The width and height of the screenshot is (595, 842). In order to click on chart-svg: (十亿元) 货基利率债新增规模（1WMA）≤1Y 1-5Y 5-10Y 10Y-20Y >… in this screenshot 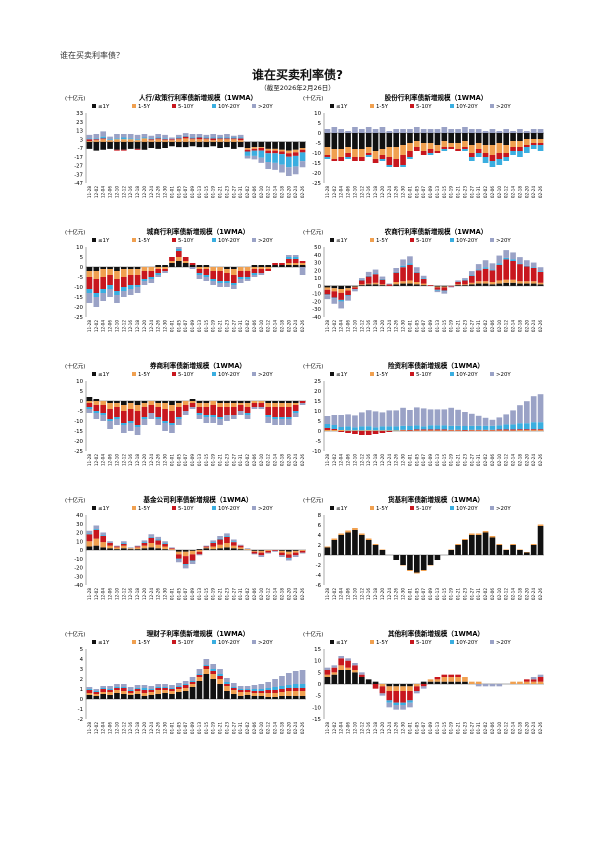, I will do `click(423, 548)`.